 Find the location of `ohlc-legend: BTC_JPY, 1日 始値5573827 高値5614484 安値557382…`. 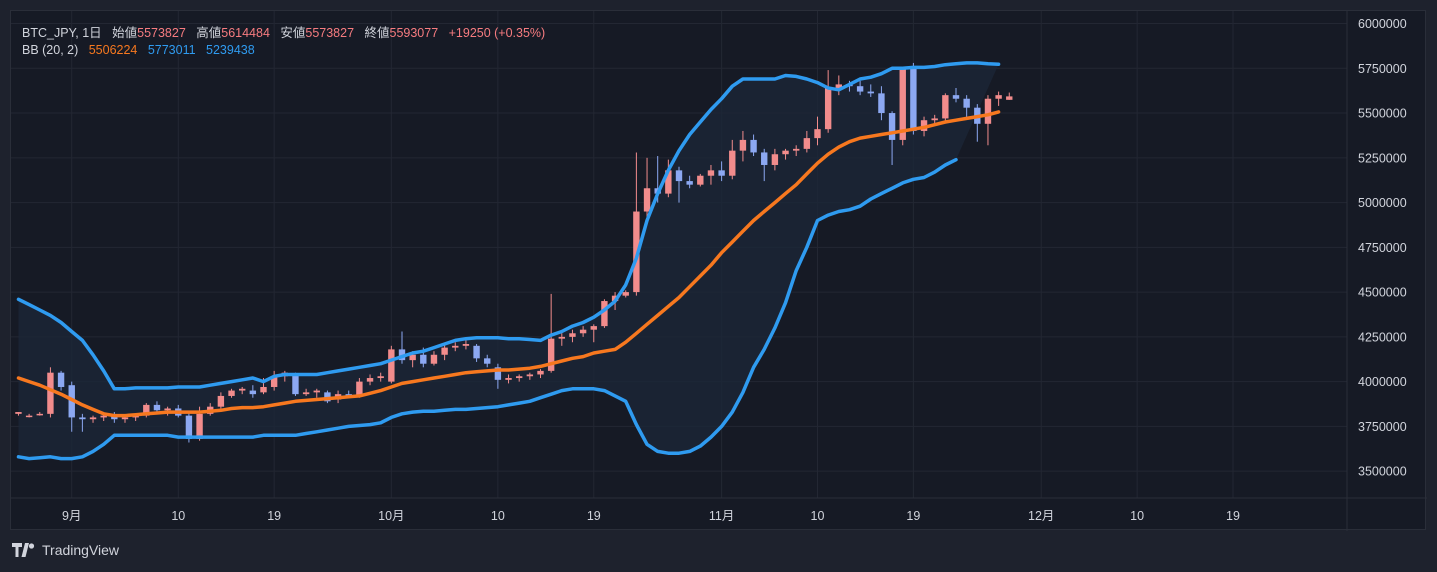

ohlc-legend: BTC_JPY, 1日 始値5573827 高値5614484 安値557382… is located at coordinates (283, 31).